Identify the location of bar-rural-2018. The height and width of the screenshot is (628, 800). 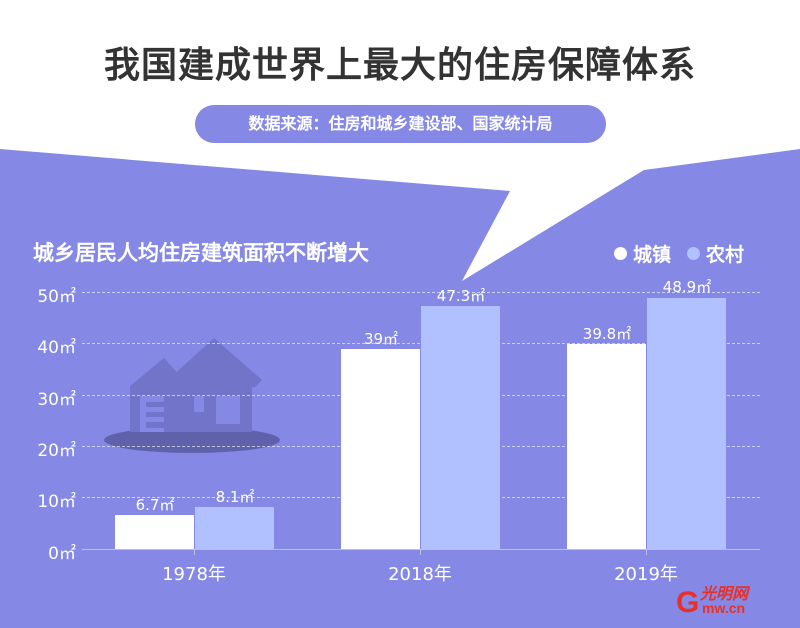
(460, 427).